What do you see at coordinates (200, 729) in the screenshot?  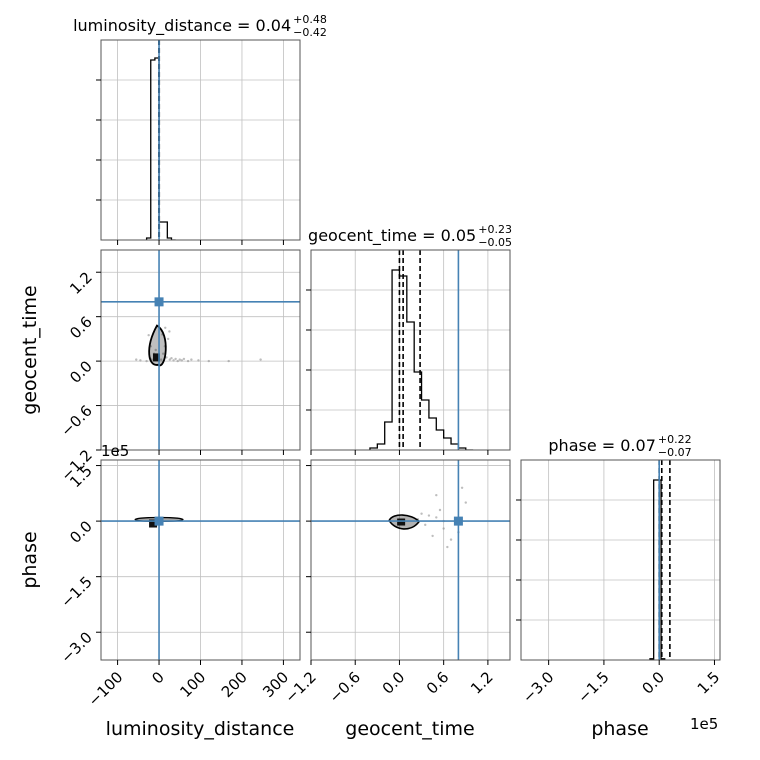 I see `x-axis-label-luminosity_distance: luminosity_distance` at bounding box center [200, 729].